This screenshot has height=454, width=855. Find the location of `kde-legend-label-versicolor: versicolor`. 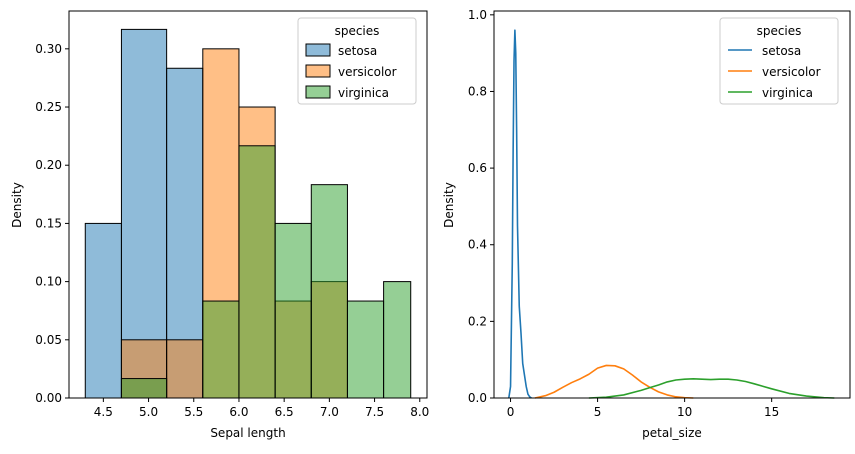

kde-legend-label-versicolor: versicolor is located at coordinates (791, 72).